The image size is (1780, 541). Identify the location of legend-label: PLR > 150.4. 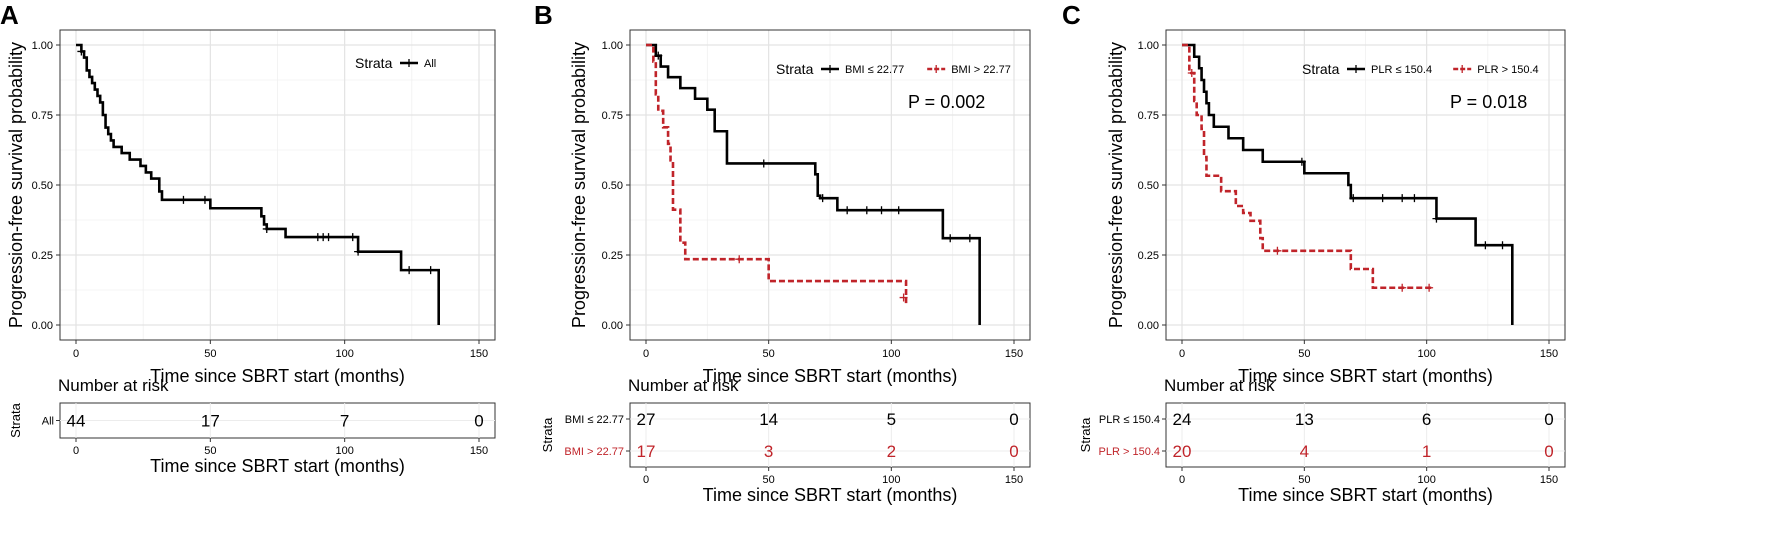
(1507, 70).